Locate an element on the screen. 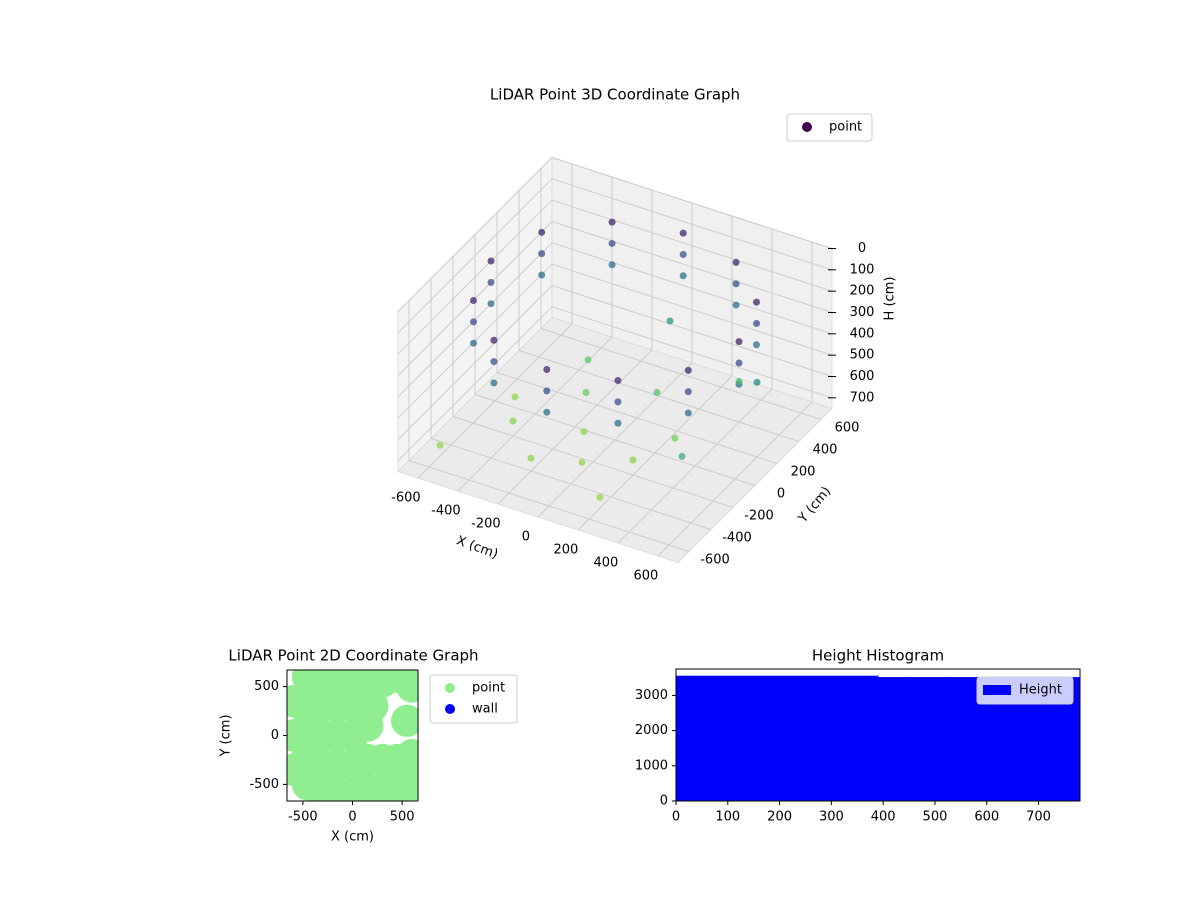 This screenshot has height=900, width=1200. z-tick-label: 500 is located at coordinates (862, 355).